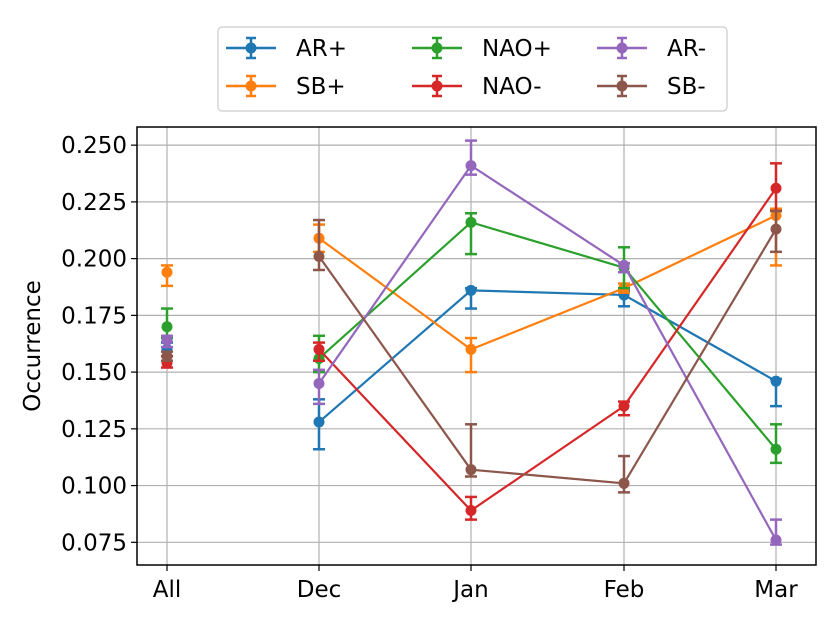  Describe the element at coordinates (94, 203) in the screenshot. I see `y-tick-label: 0.225` at that location.